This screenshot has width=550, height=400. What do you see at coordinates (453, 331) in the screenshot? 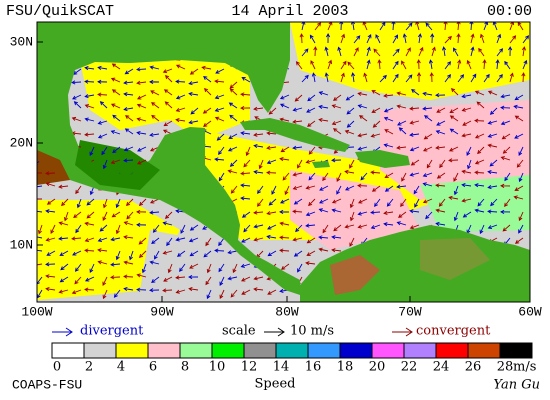
I see `convergent-label: convergent` at bounding box center [453, 331].